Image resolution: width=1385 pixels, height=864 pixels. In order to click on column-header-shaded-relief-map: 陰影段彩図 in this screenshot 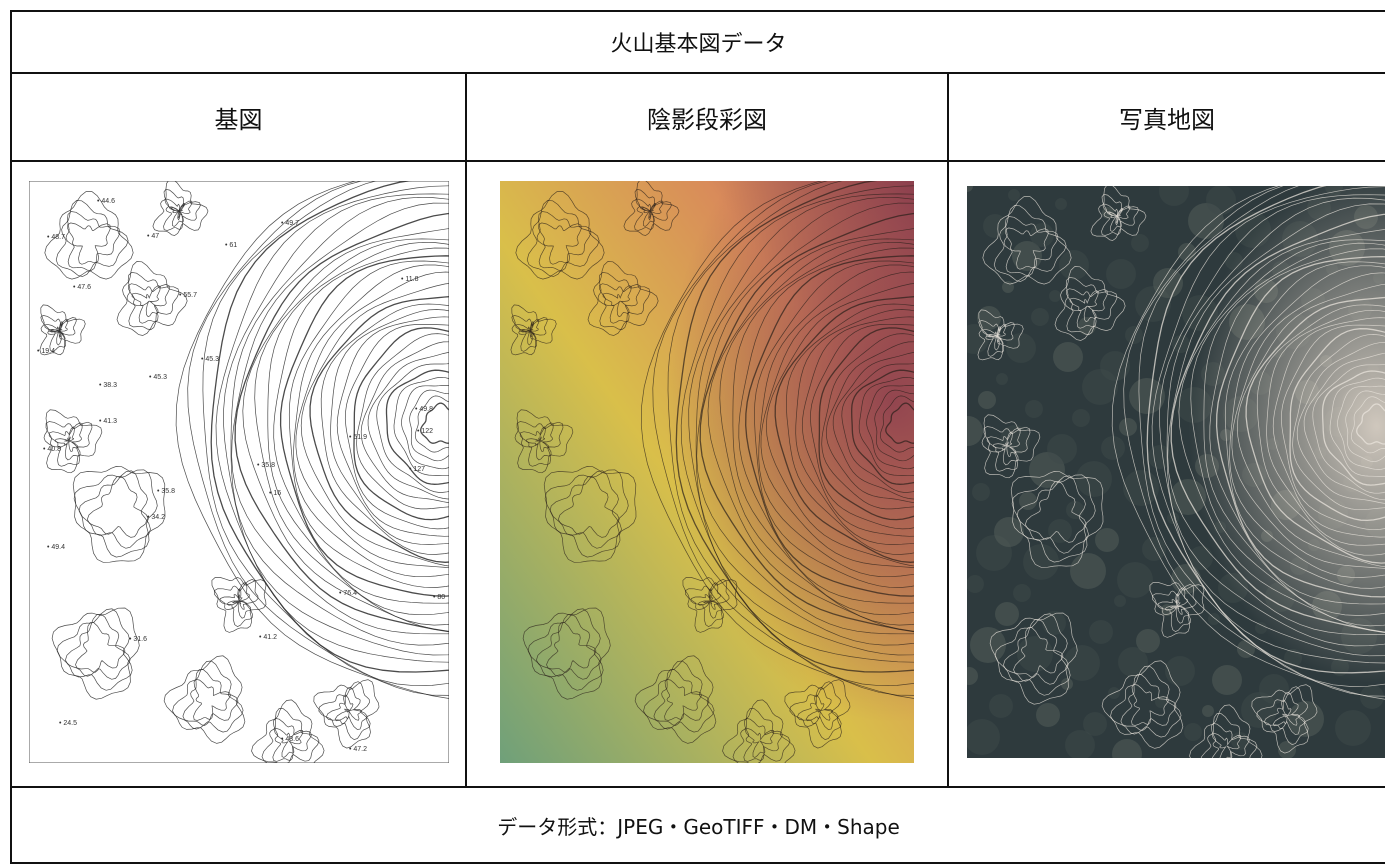, I will do `click(707, 117)`.